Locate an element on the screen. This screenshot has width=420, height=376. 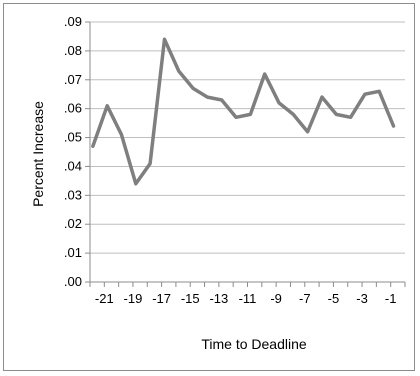
x-tick-label: -1 is located at coordinates (391, 298).